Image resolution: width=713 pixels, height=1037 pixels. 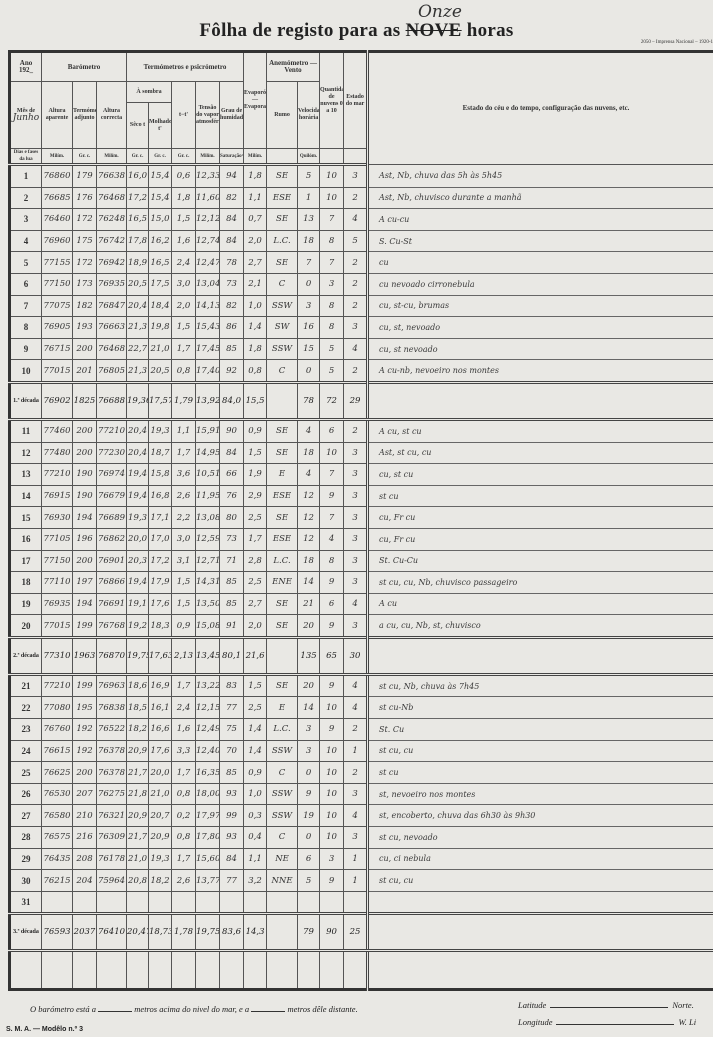 I want to click on decade-diferenca: 1,79, so click(x=184, y=400).